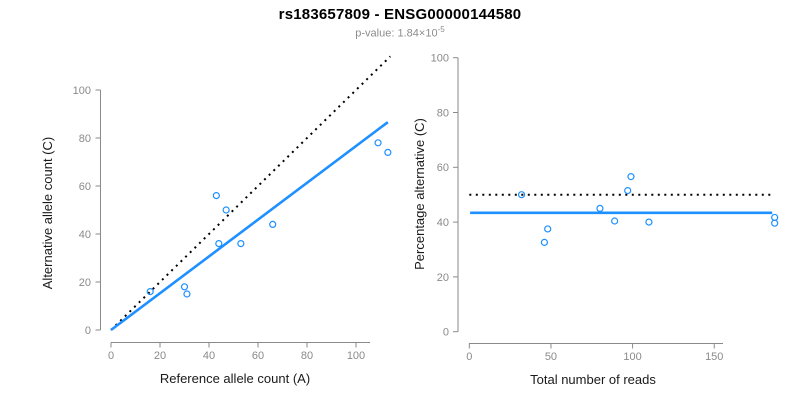  Describe the element at coordinates (551, 357) in the screenshot. I see `x-tick-label: 50` at that location.